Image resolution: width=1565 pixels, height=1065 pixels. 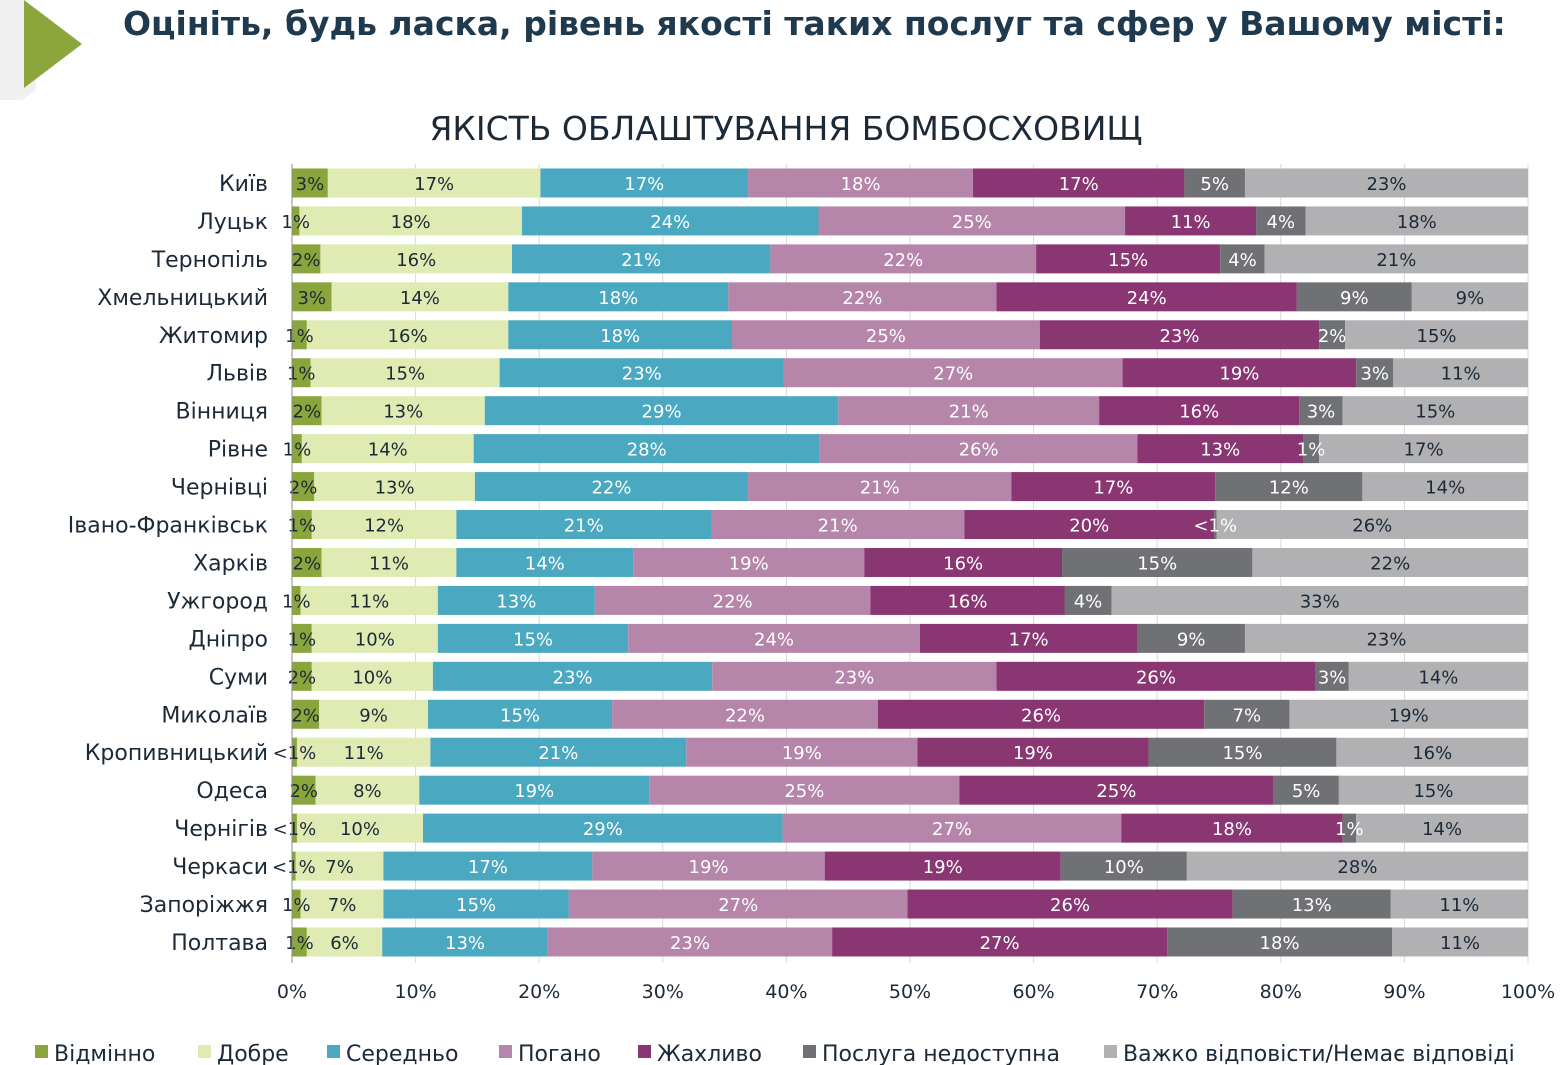 What do you see at coordinates (237, 374) in the screenshot?
I see `category-label: Львів` at bounding box center [237, 374].